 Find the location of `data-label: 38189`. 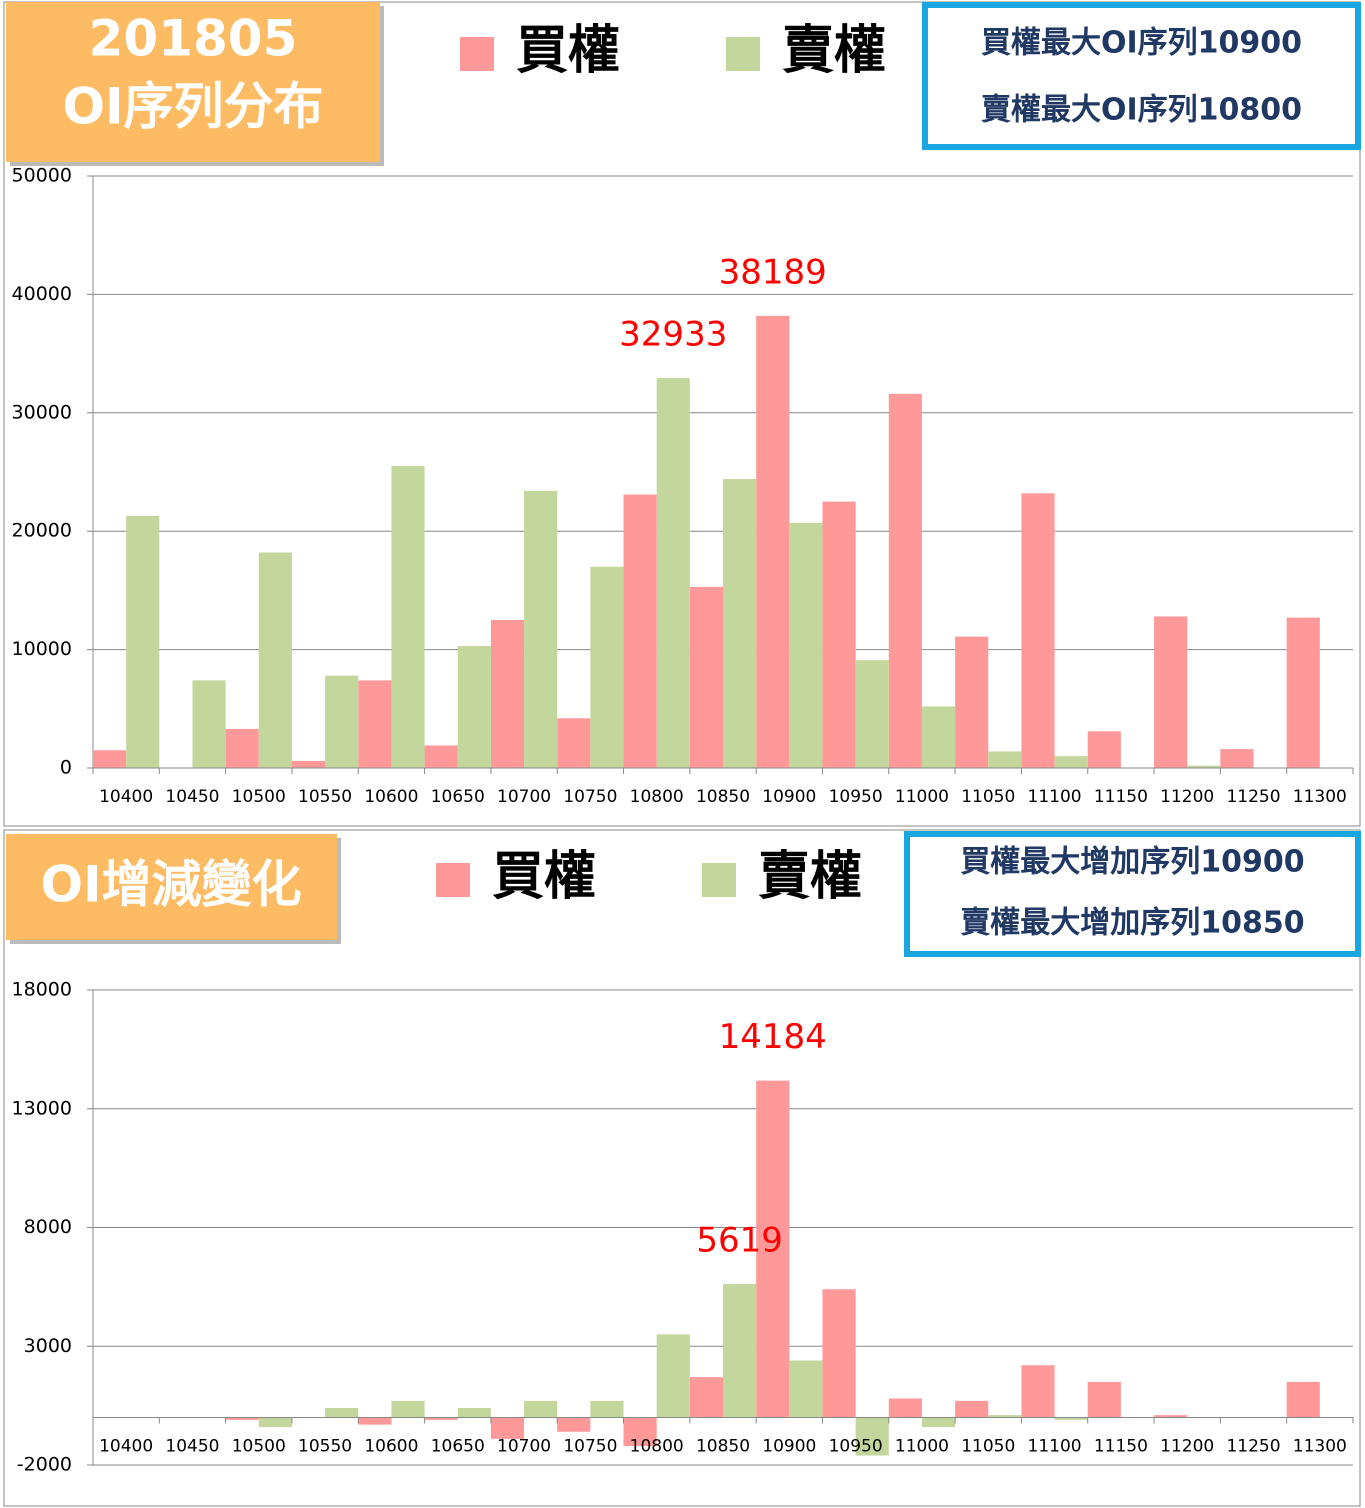

data-label: 38189 is located at coordinates (773, 272).